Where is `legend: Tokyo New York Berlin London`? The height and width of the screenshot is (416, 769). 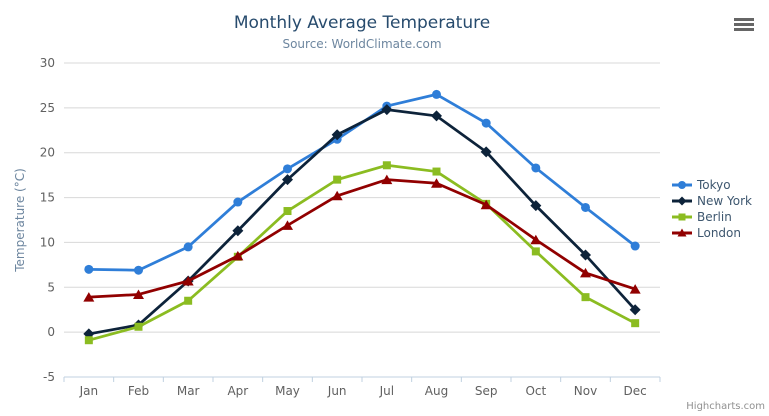 legend: Tokyo New York Berlin London is located at coordinates (712, 209).